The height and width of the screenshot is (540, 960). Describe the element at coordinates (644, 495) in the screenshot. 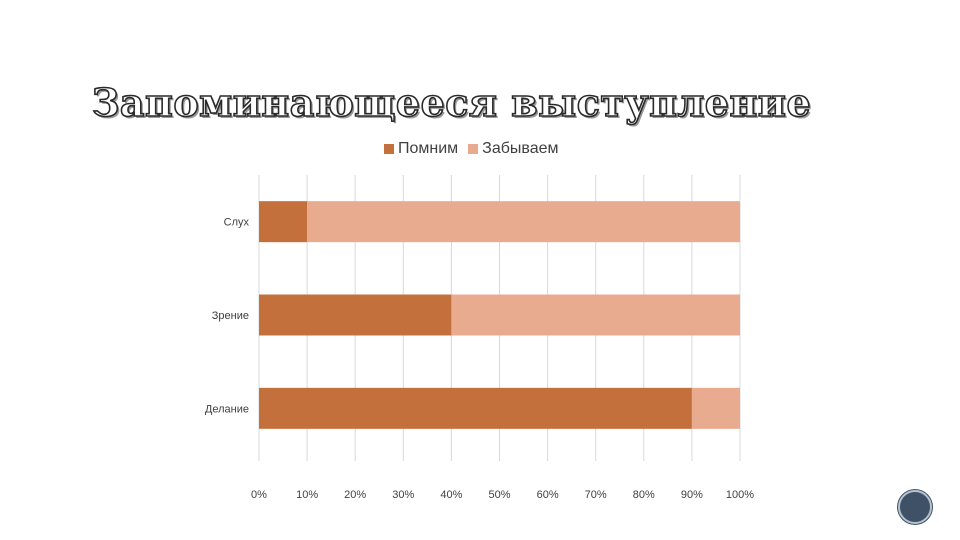

I see `x-tick-label: 80%` at that location.